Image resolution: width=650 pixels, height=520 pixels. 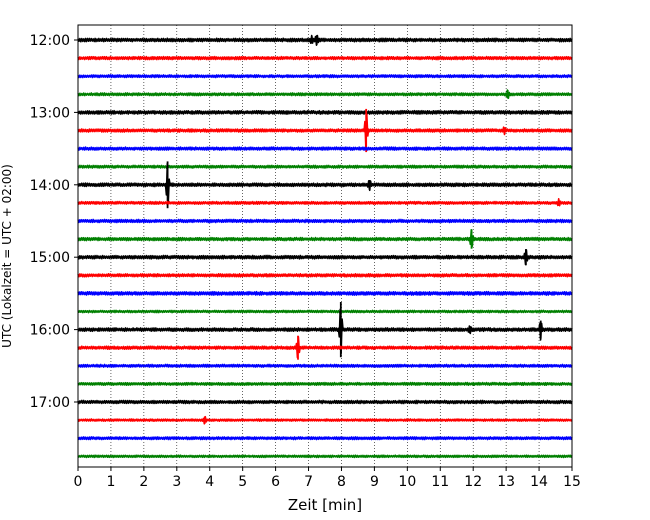 What do you see at coordinates (440, 482) in the screenshot?
I see `x-tick-label: 11` at bounding box center [440, 482].